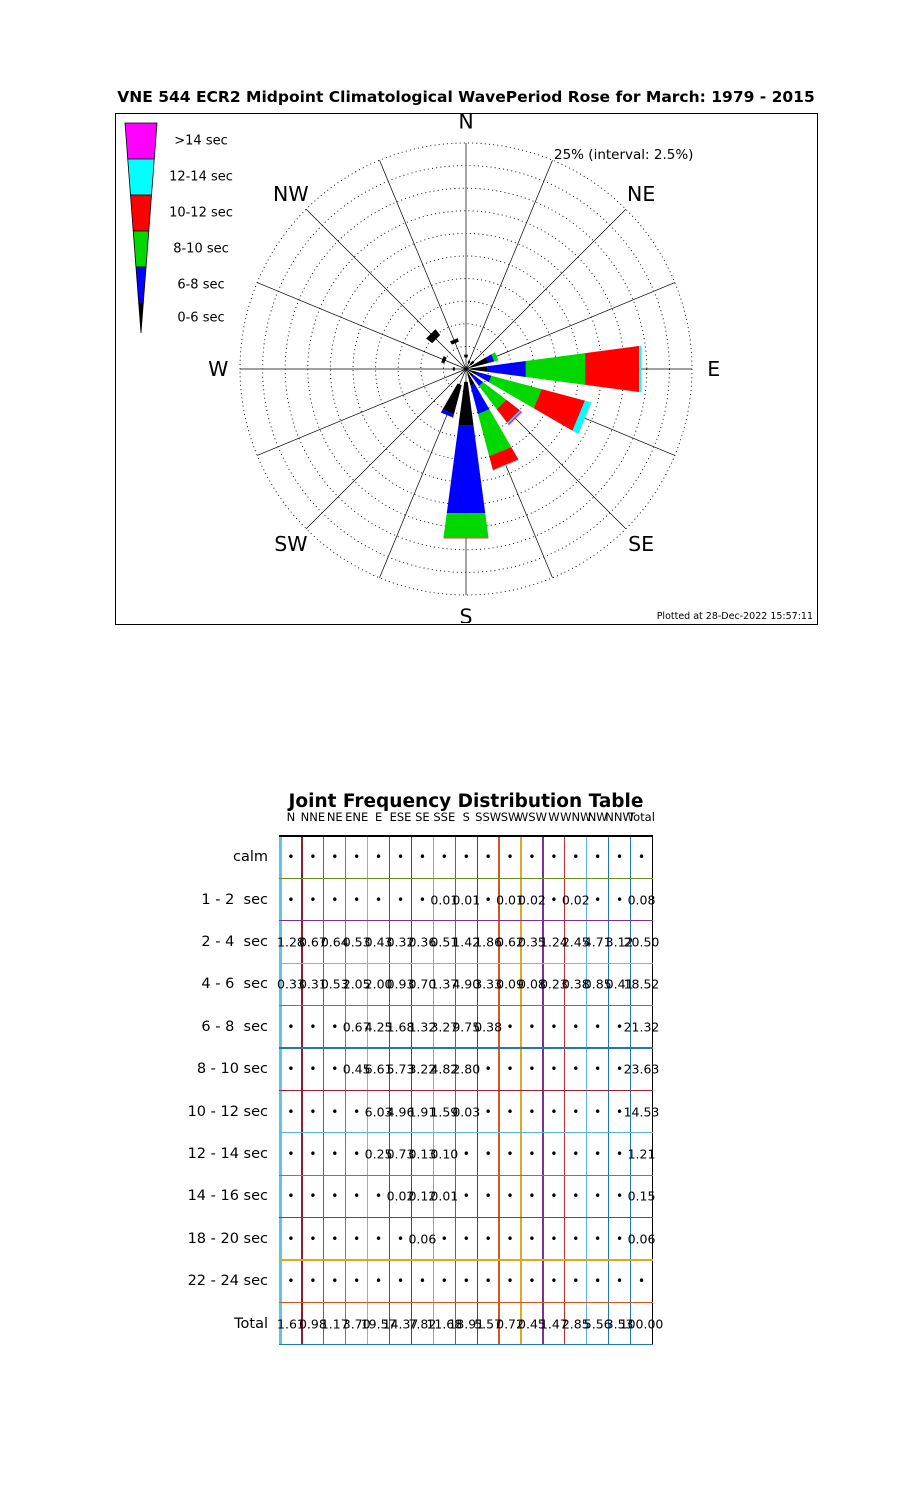 This screenshot has height=1500, width=900. I want to click on table-cell: 11.68, so click(444, 1324).